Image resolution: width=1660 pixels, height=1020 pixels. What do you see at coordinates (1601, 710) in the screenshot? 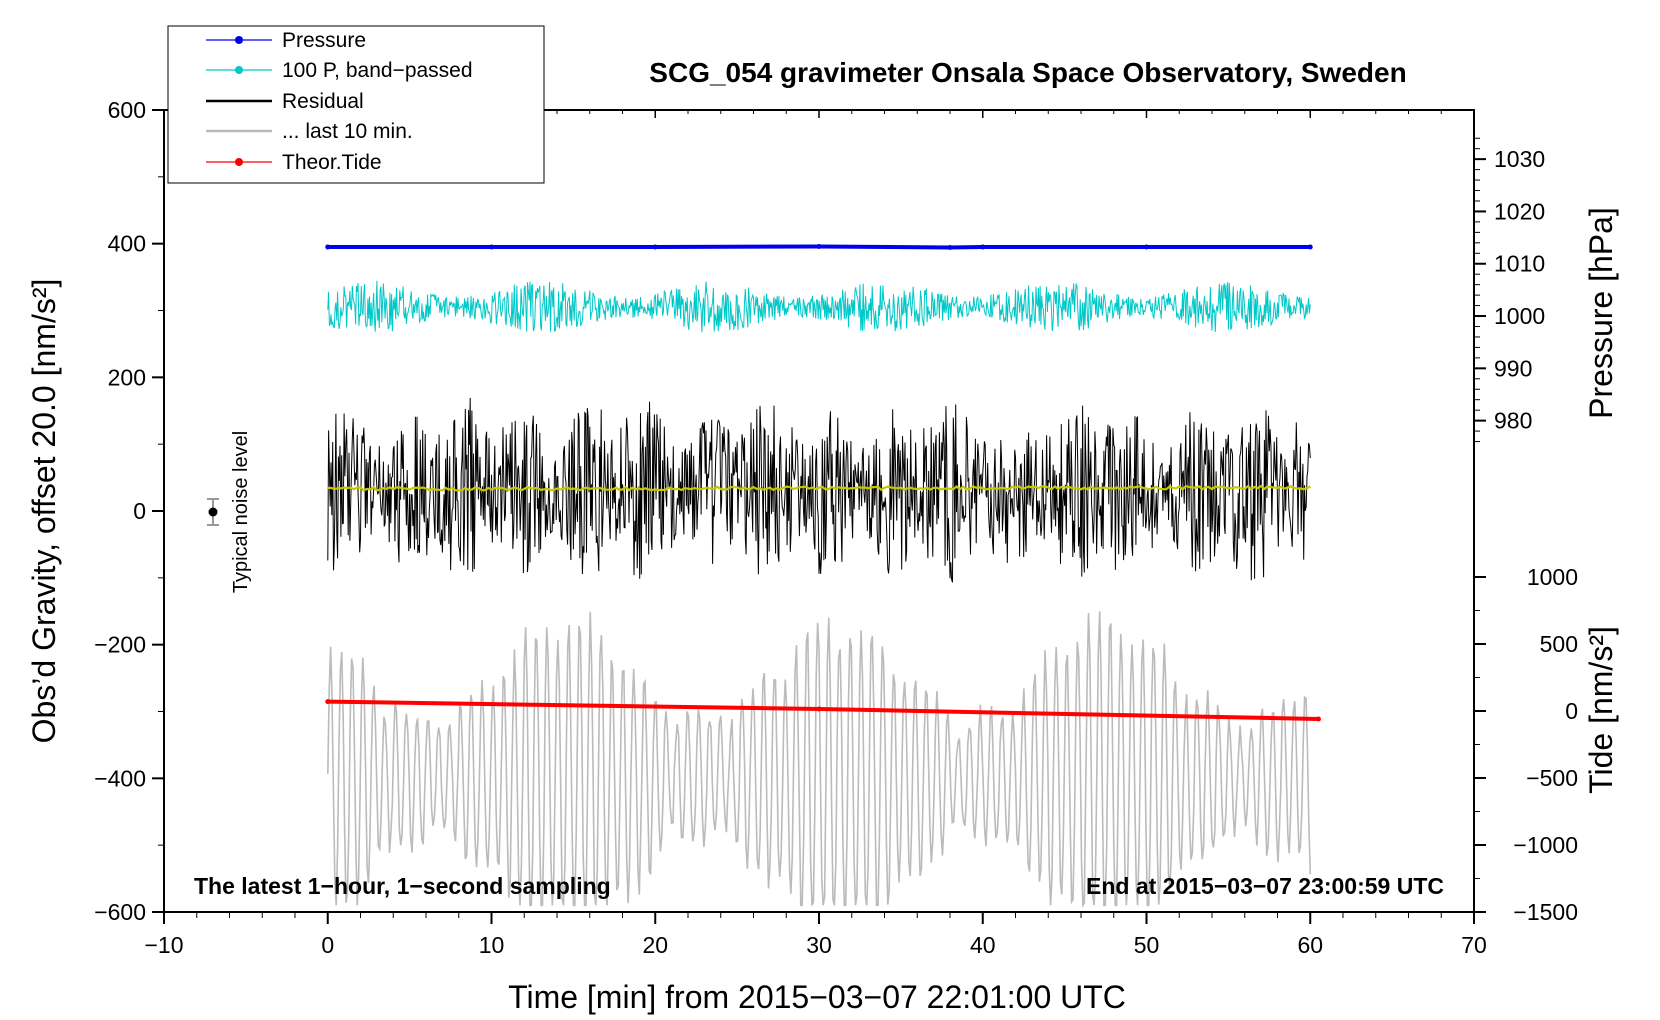
I see `tide-axis-title: Tide [nm/s²]` at bounding box center [1601, 710].